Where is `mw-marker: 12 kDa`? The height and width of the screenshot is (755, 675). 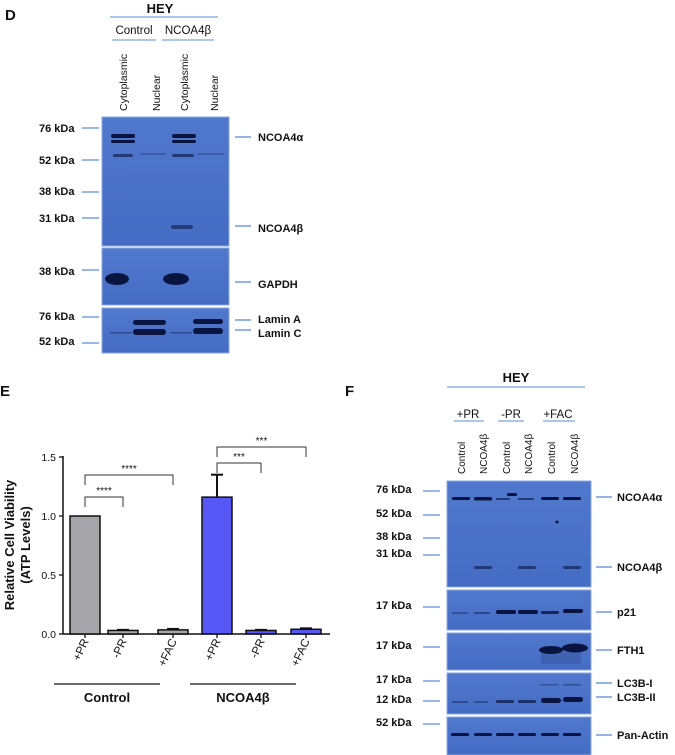
mw-marker: 12 kDa is located at coordinates (394, 700).